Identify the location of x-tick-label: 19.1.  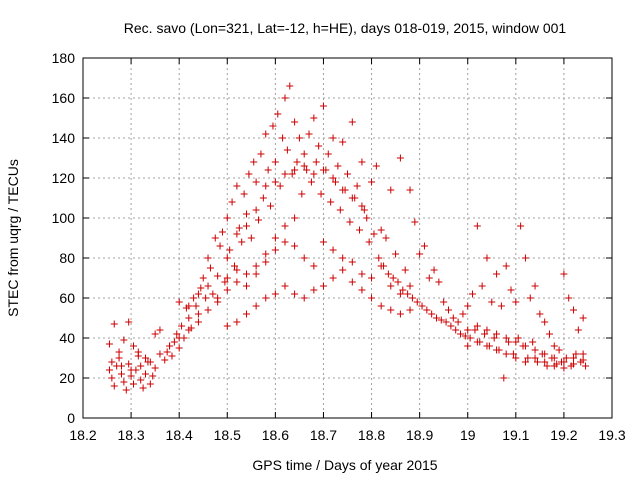
(515, 435).